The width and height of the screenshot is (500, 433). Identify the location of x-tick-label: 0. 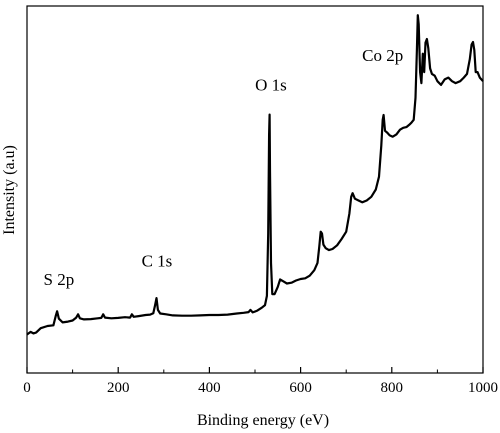
(27, 388).